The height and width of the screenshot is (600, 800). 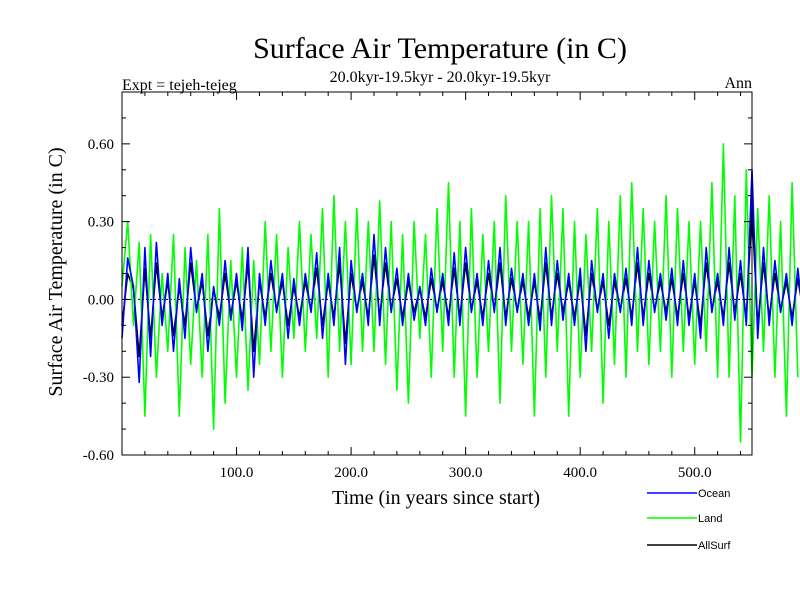 What do you see at coordinates (714, 546) in the screenshot?
I see `legend-label-allsurf: AllSurf` at bounding box center [714, 546].